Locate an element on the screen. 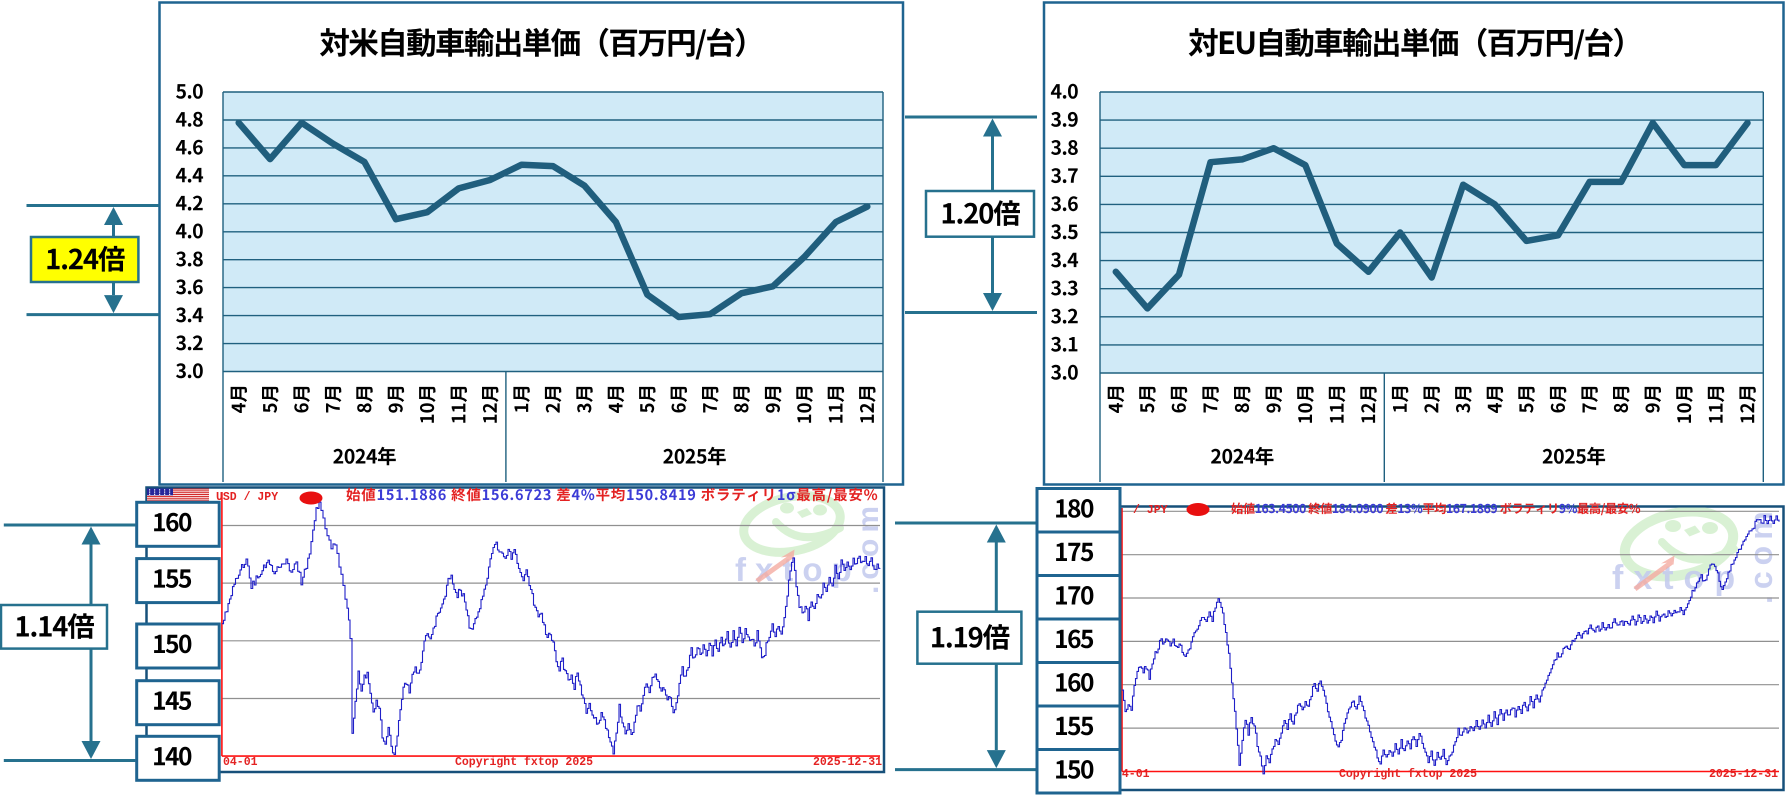 The height and width of the screenshot is (804, 1788). svg-text: .com is located at coordinates (868, 547).